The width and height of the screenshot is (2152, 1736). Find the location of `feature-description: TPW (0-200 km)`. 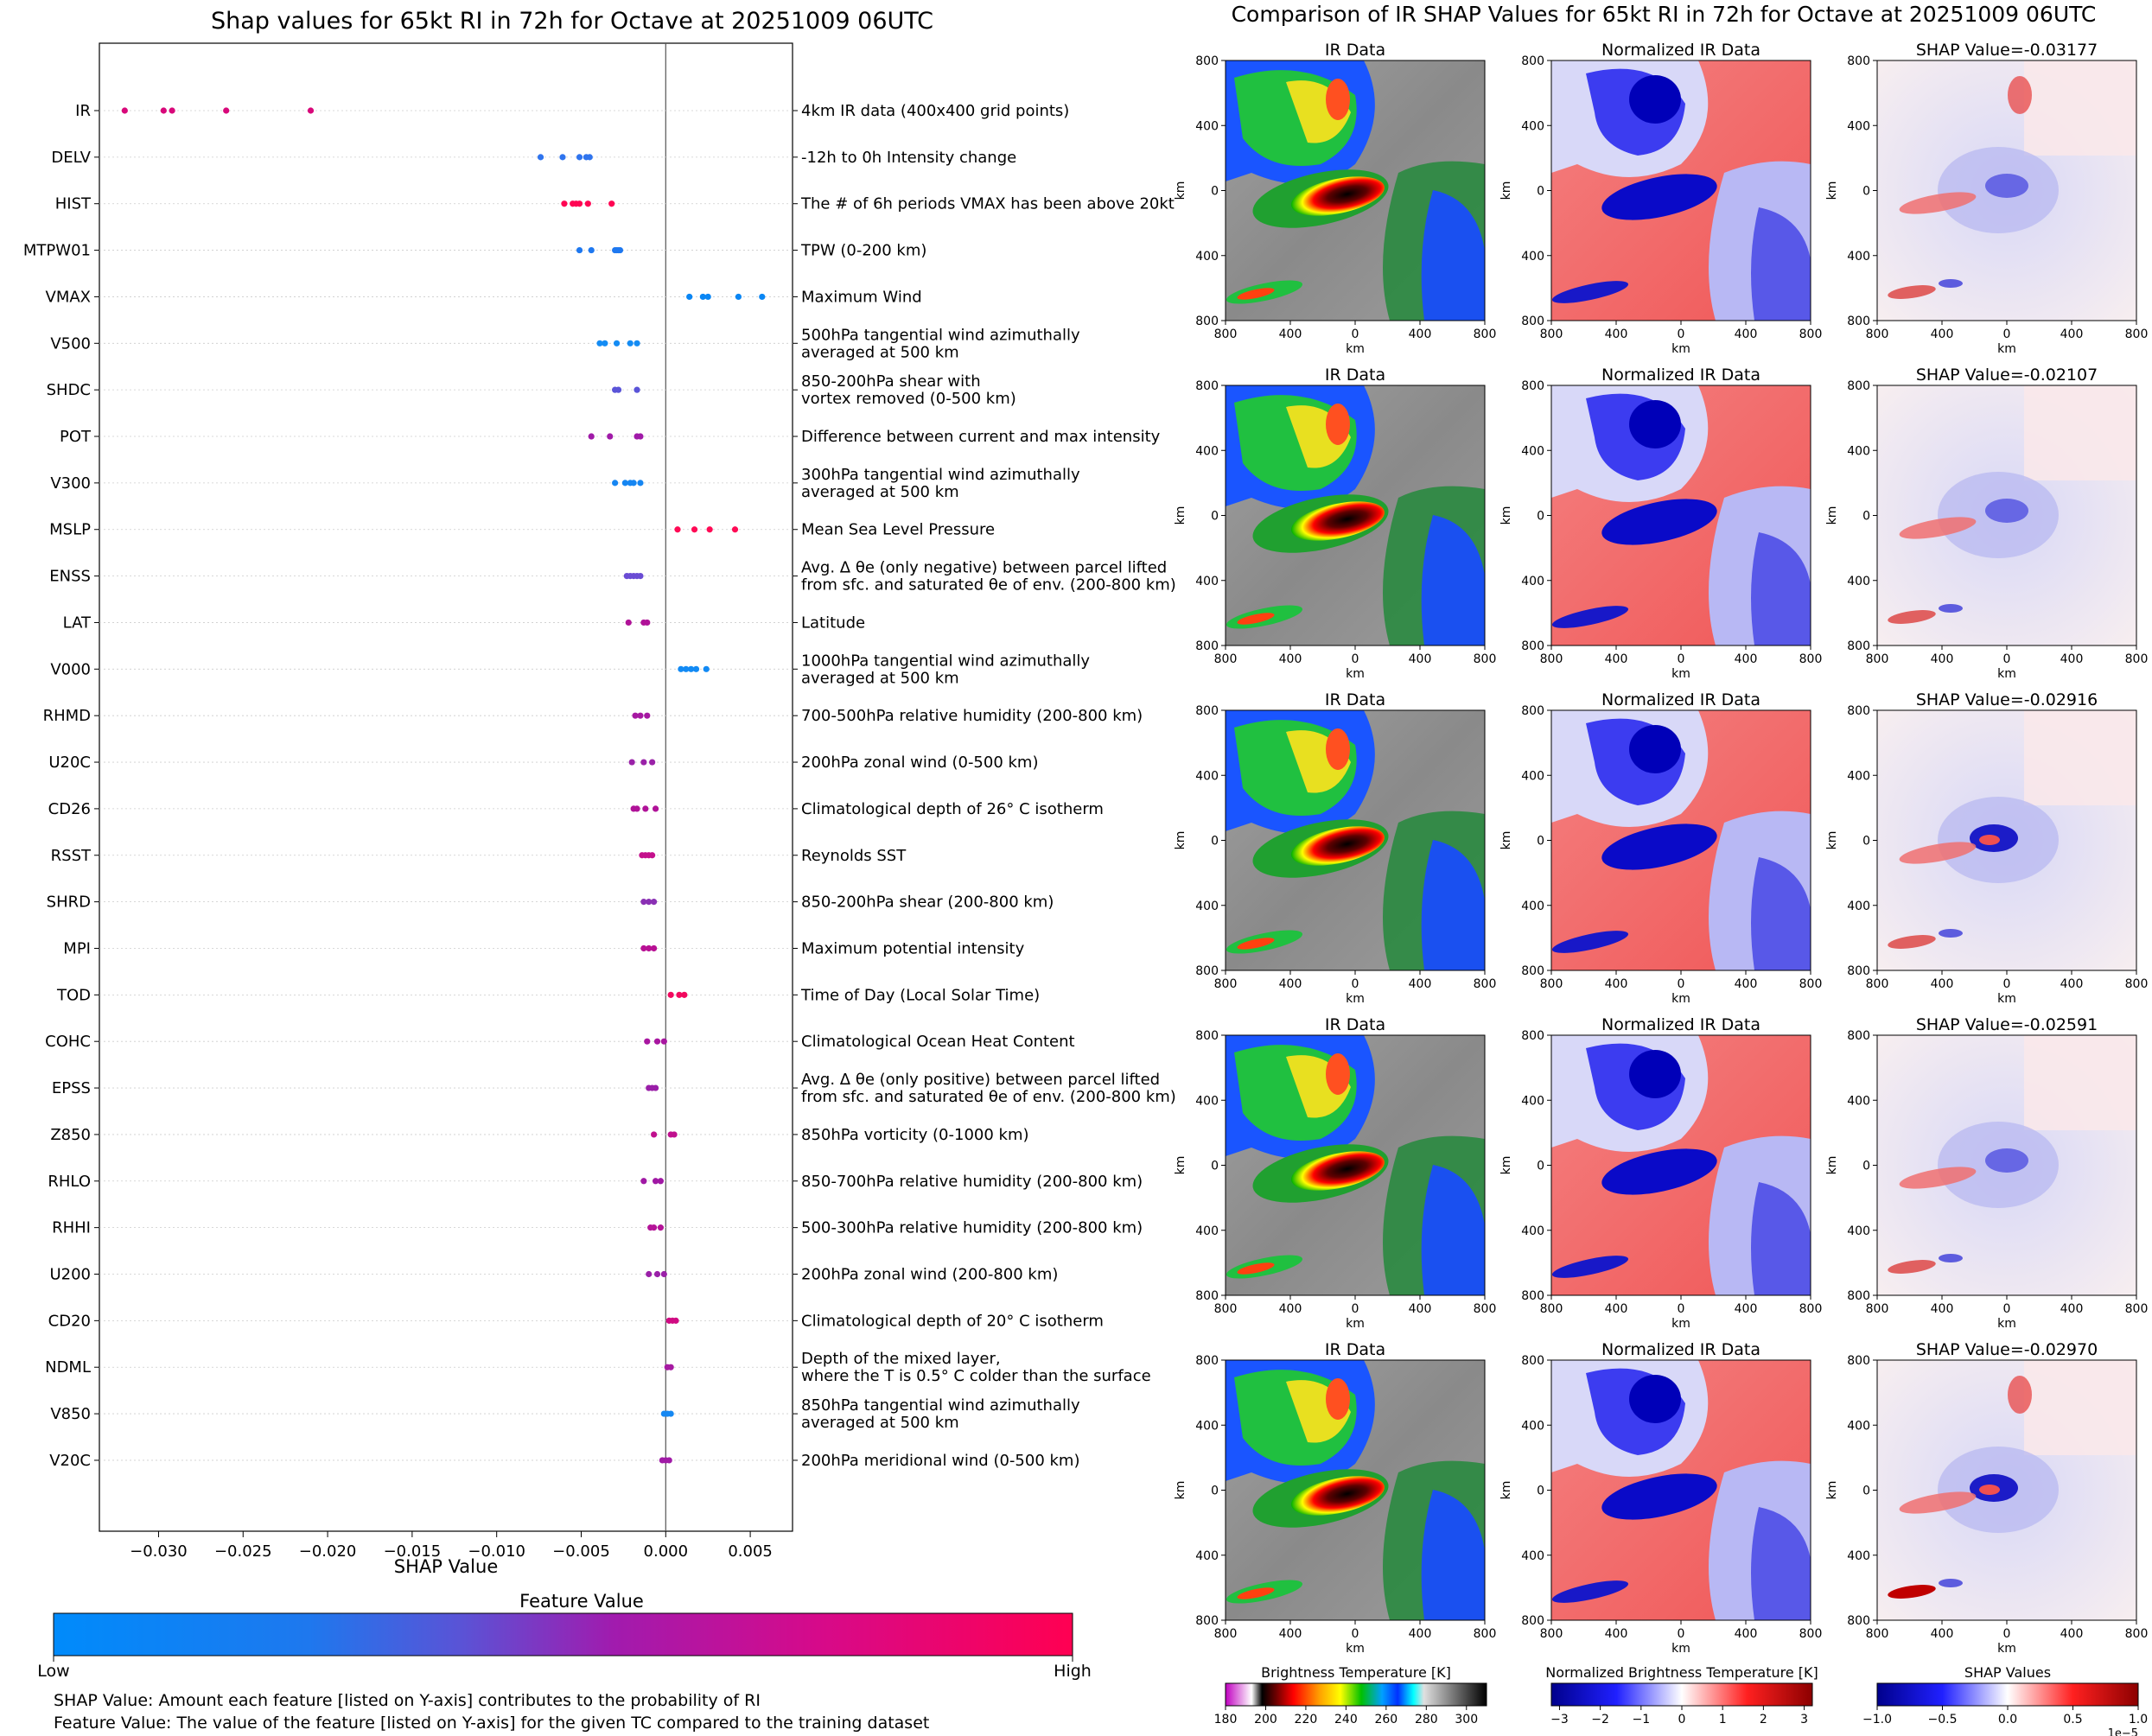

feature-description: TPW (0-200 km) is located at coordinates (863, 251).